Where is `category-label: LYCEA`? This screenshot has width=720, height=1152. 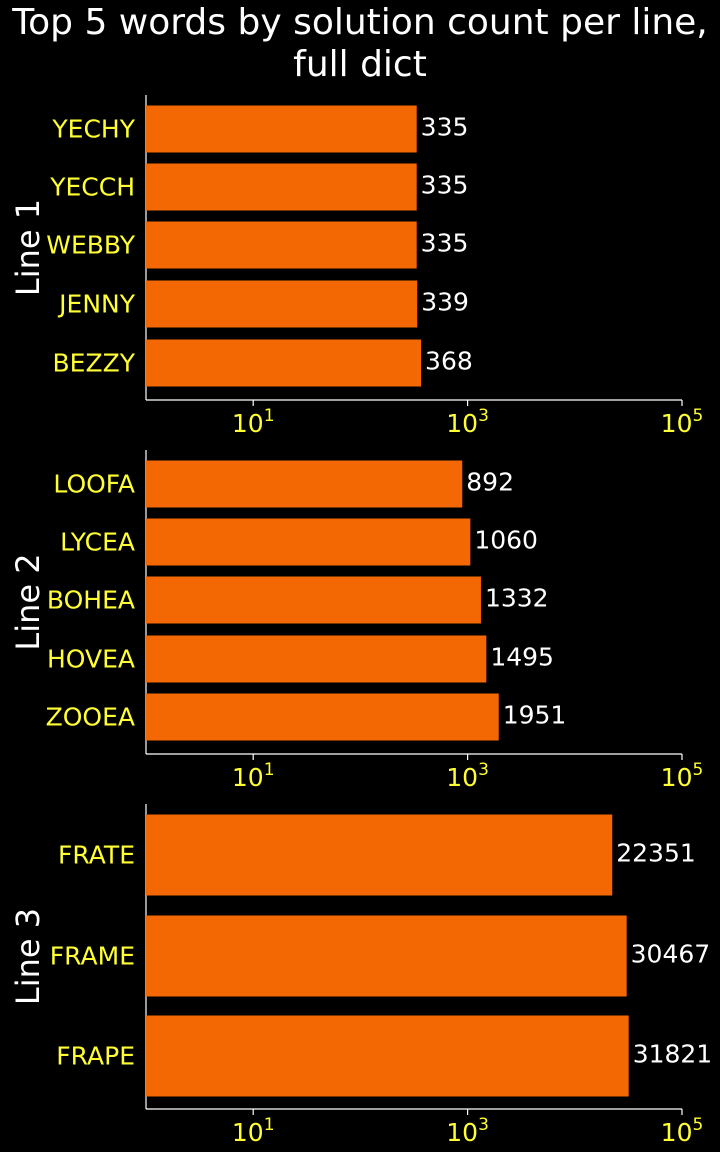 category-label: LYCEA is located at coordinates (97, 542).